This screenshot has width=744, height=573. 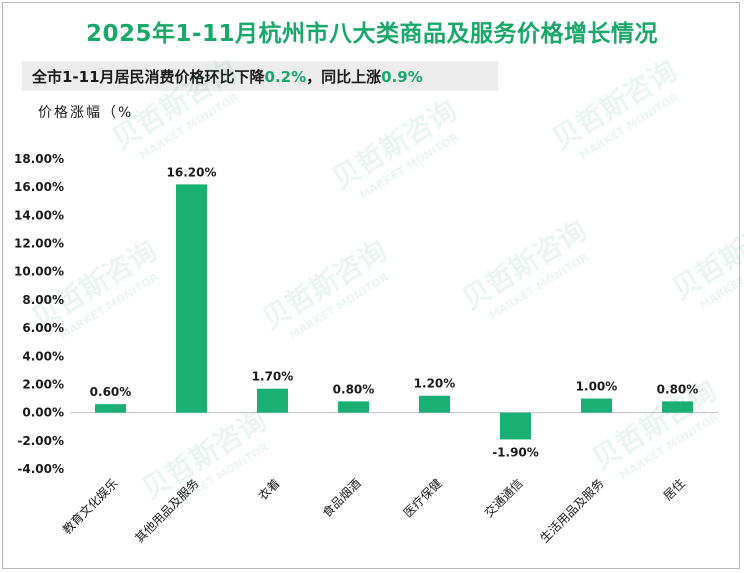 What do you see at coordinates (39, 187) in the screenshot?
I see `y-tick-label: 16.00%` at bounding box center [39, 187].